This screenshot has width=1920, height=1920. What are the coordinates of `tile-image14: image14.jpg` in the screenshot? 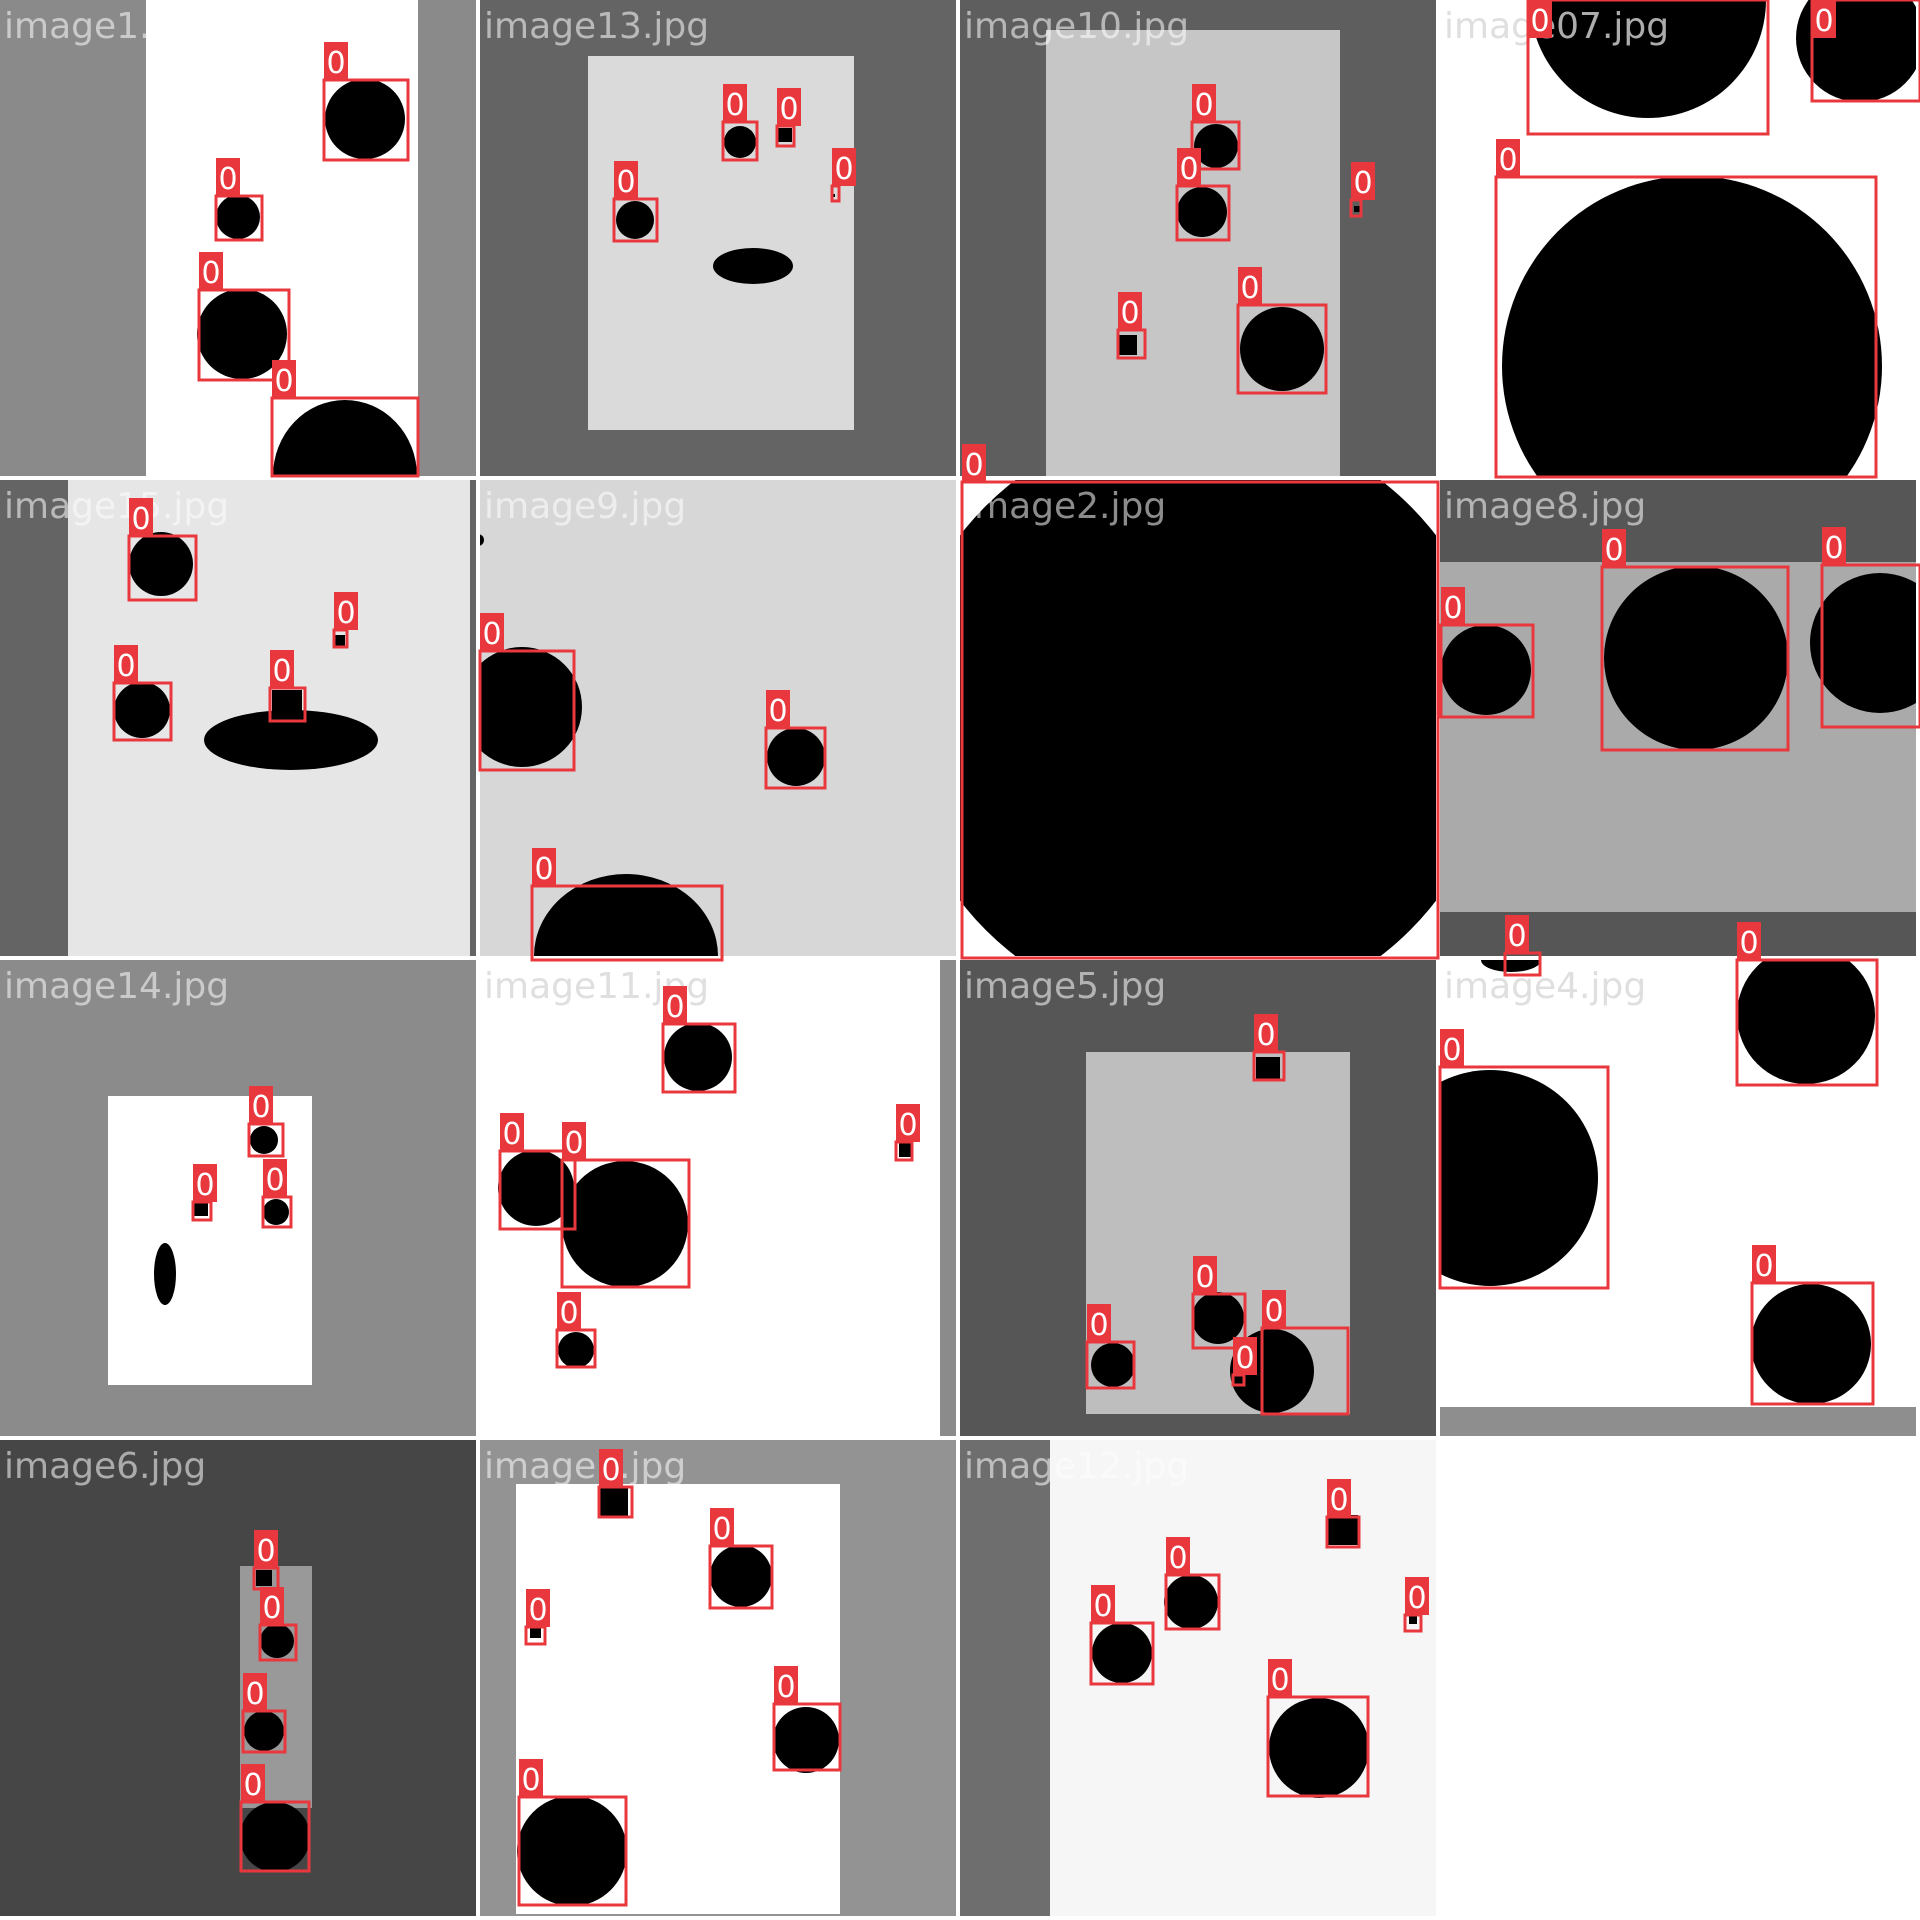 It's located at (238, 1198).